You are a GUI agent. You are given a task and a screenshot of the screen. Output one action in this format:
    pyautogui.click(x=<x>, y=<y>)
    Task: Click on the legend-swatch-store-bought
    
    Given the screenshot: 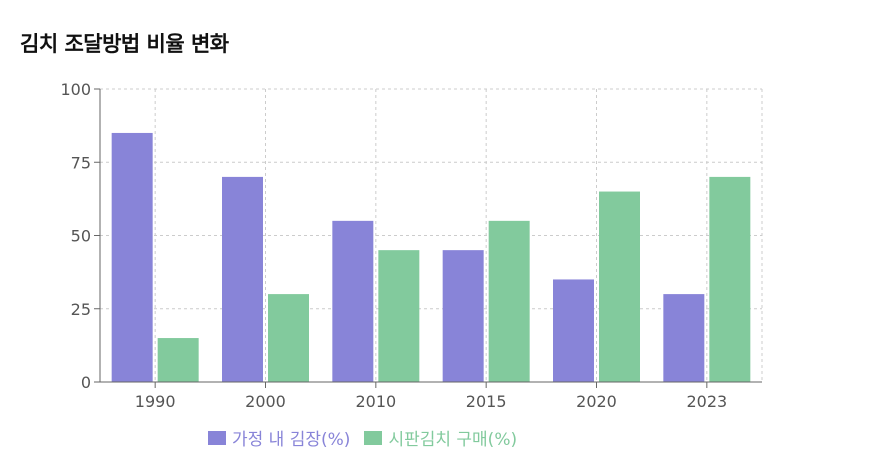 What is the action you would take?
    pyautogui.click(x=373, y=437)
    